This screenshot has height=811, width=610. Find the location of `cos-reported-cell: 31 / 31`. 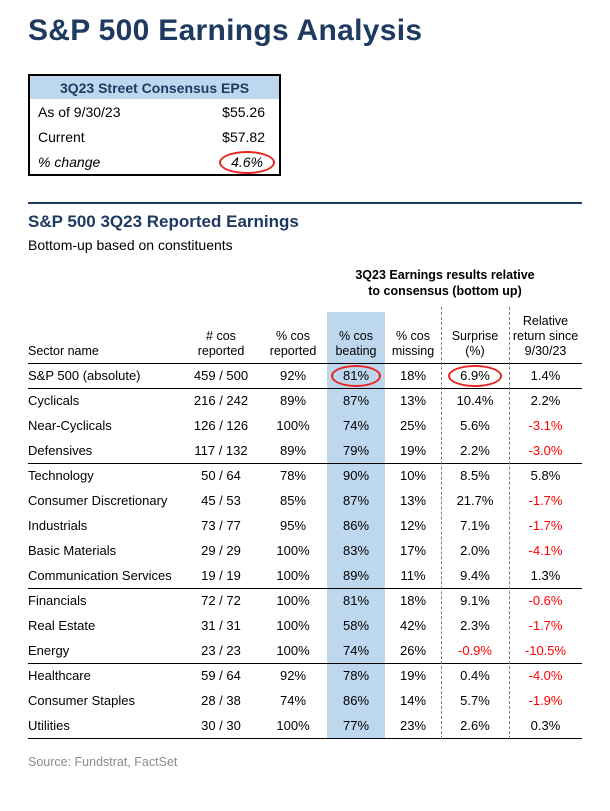

cos-reported-cell: 31 / 31 is located at coordinates (221, 625).